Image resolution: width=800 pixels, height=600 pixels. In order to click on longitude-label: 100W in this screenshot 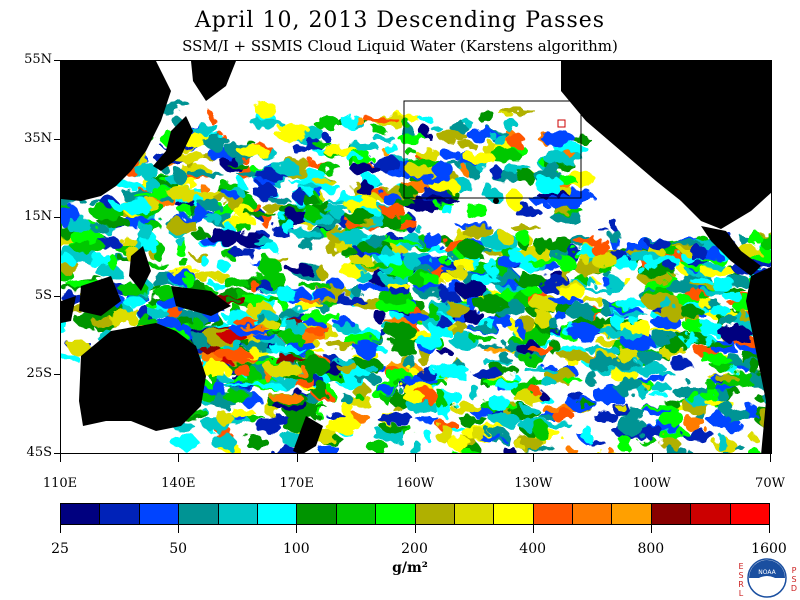, I will do `click(651, 483)`.